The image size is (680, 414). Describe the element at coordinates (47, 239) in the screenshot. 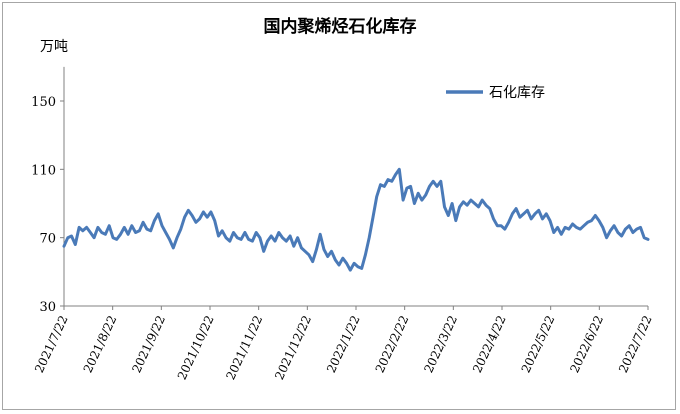

I see `y-tick-label: 70` at that location.